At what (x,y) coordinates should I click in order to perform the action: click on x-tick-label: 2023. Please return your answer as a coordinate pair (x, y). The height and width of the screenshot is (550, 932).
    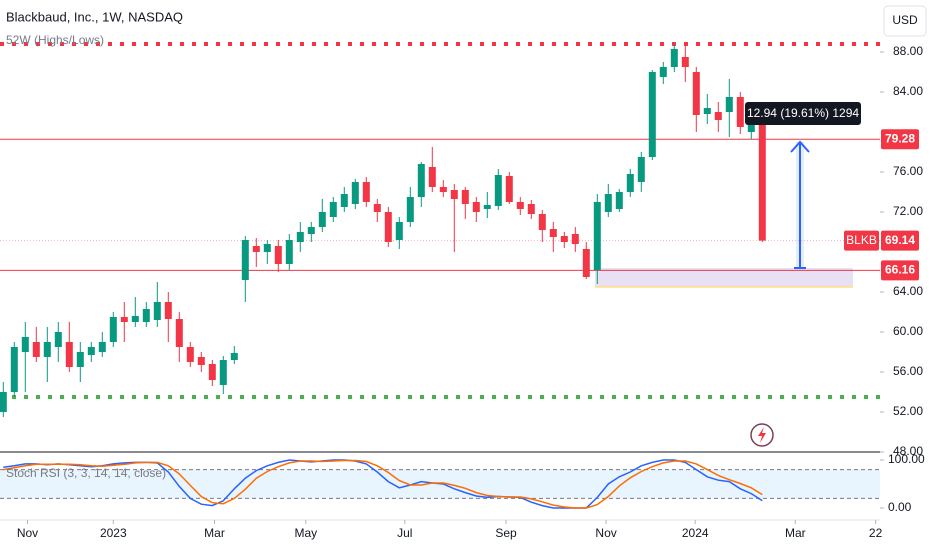
    Looking at the image, I should click on (113, 533).